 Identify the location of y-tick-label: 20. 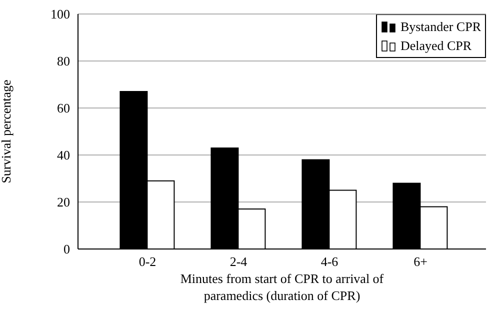
(63, 202).